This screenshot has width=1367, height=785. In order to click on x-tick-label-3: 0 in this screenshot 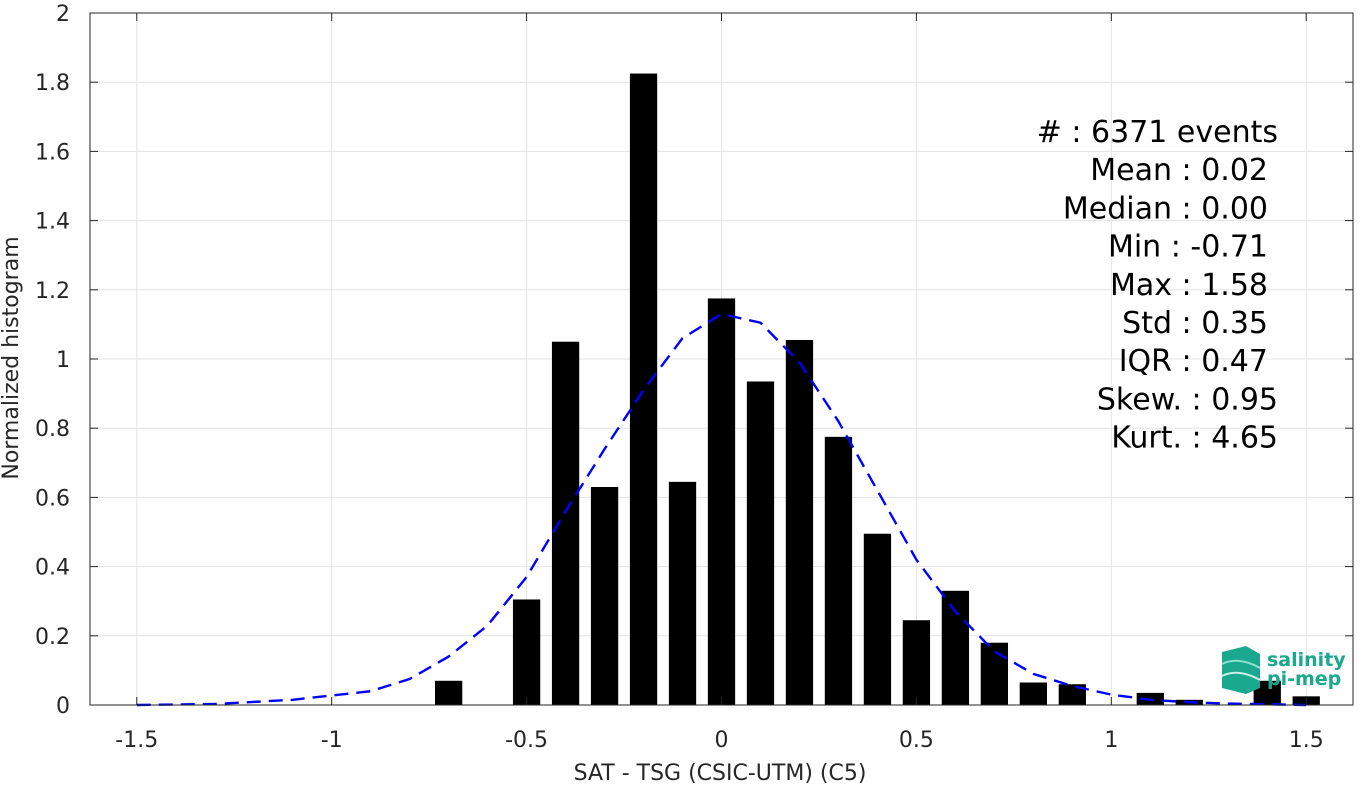, I will do `click(722, 740)`.